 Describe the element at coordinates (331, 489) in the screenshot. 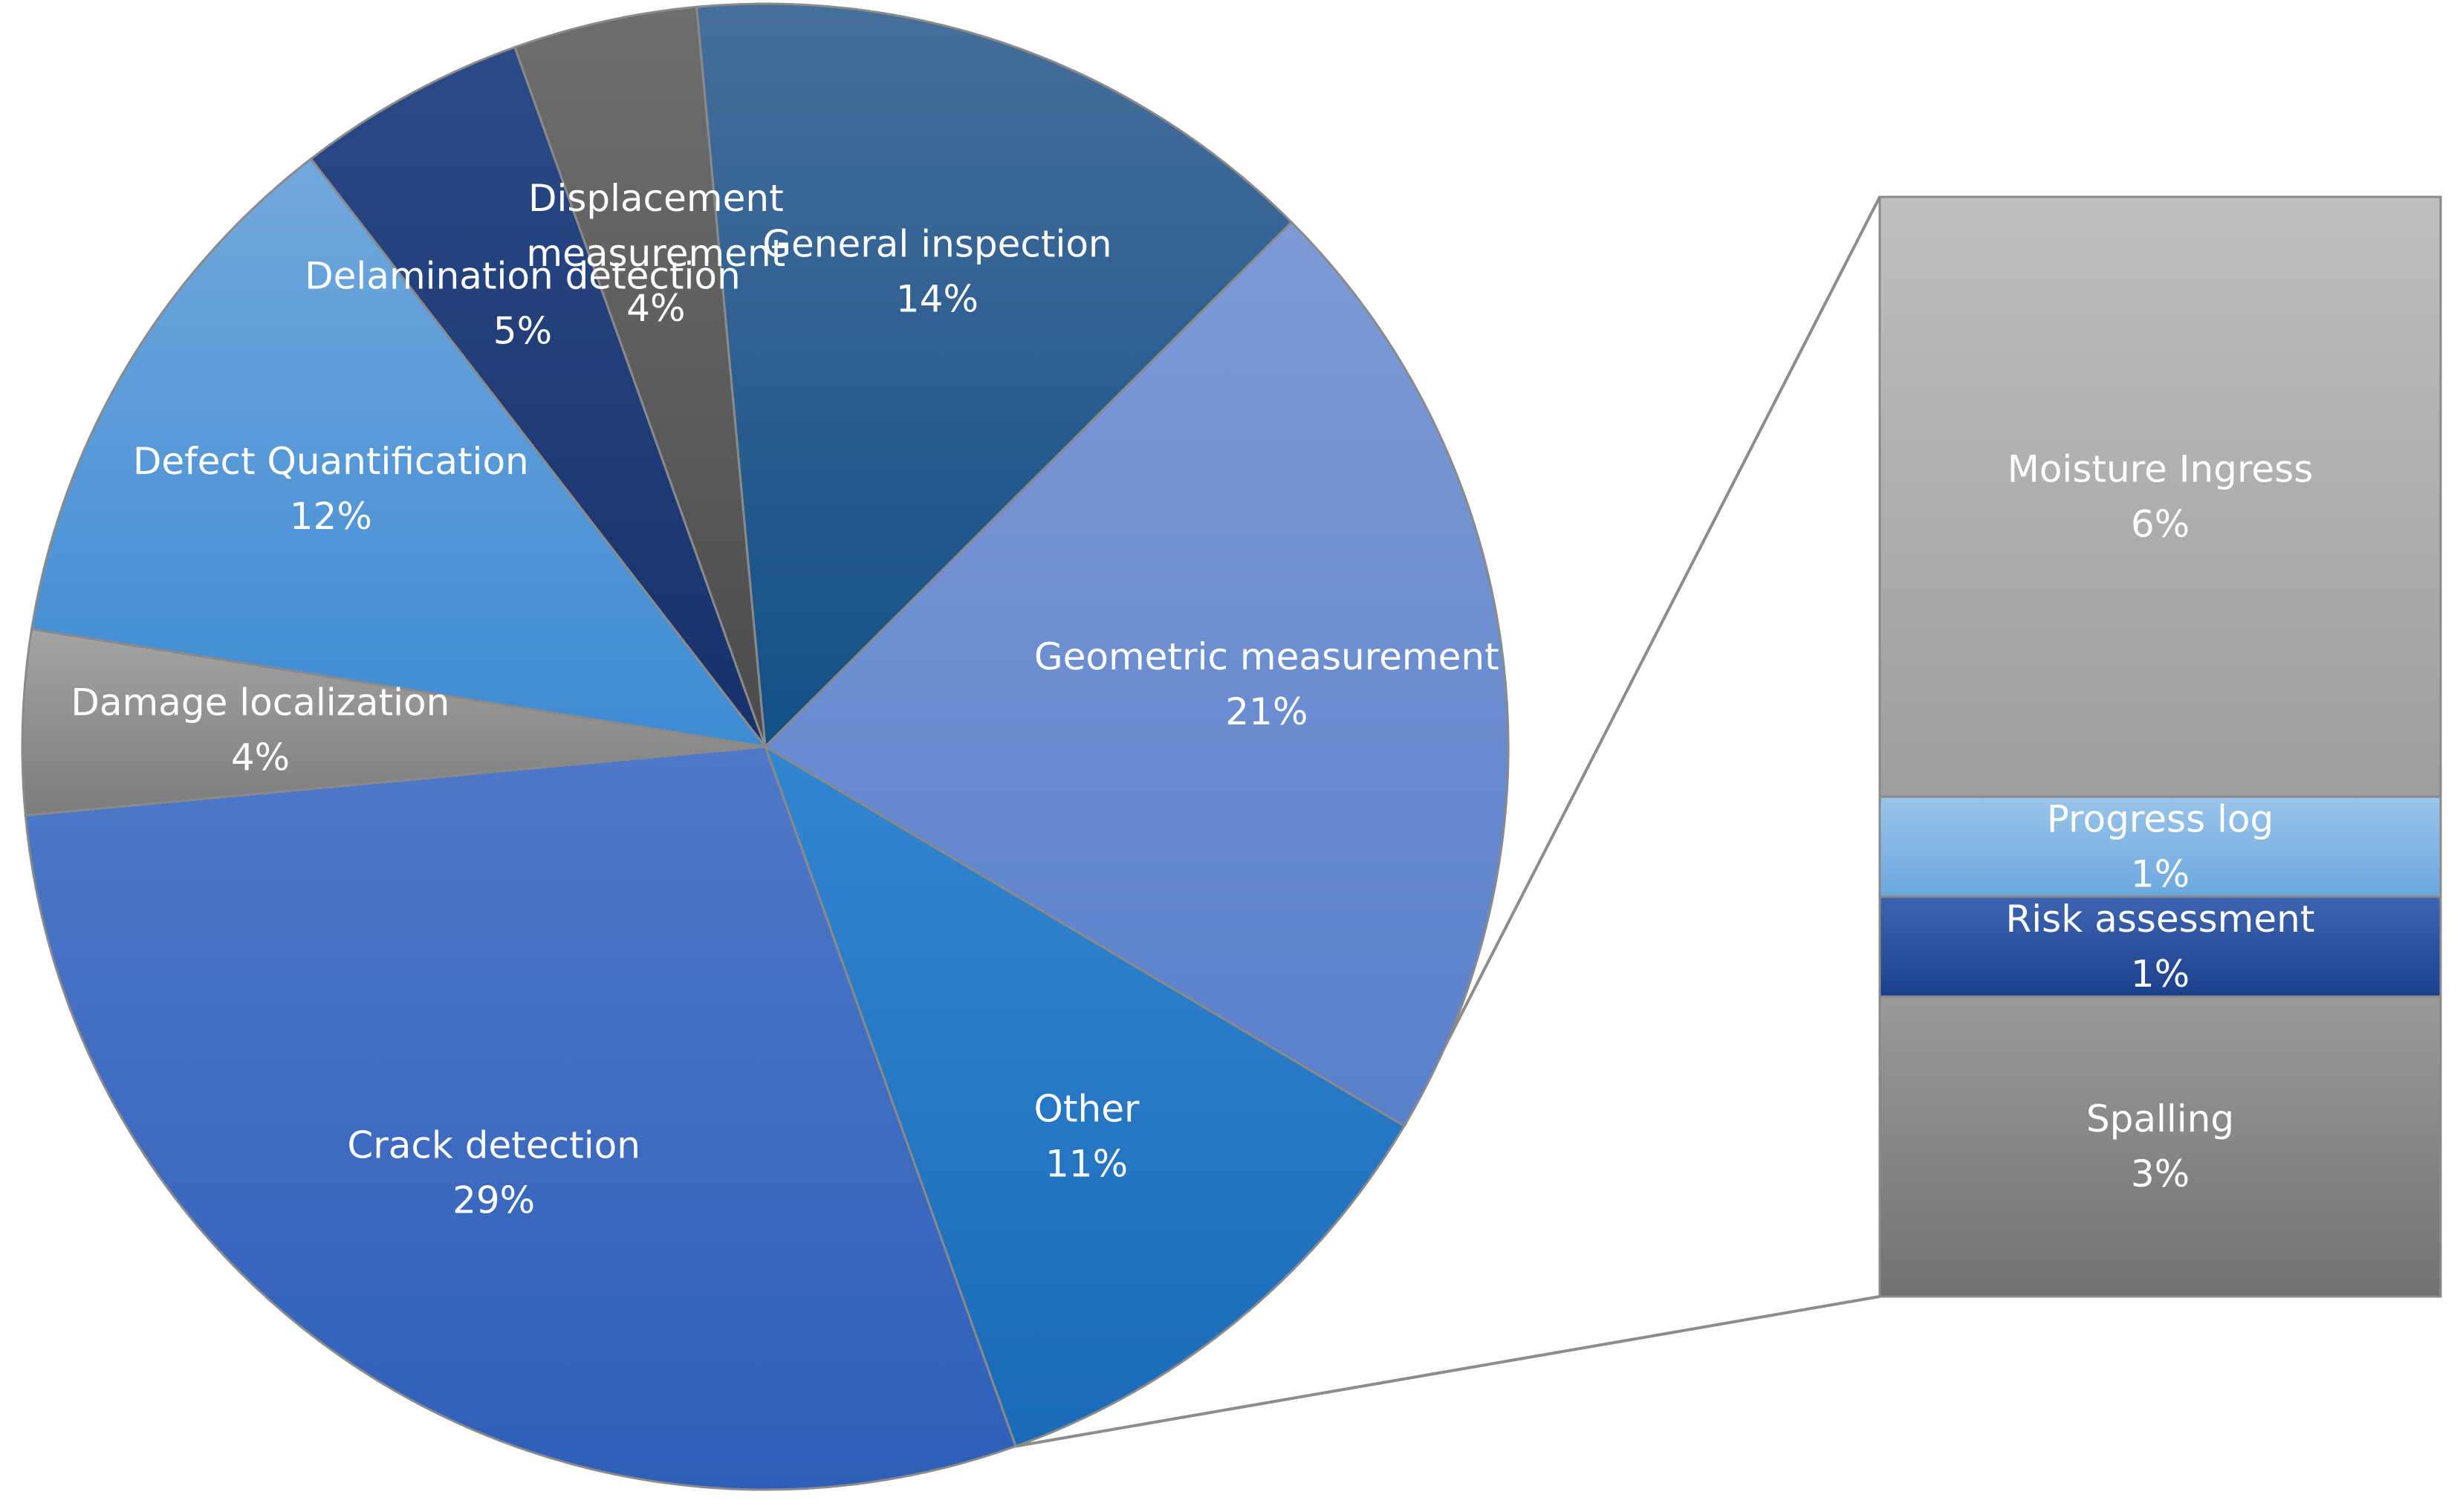

I see `slice-defect-quantification-label: Defect Quantification 12%` at that location.